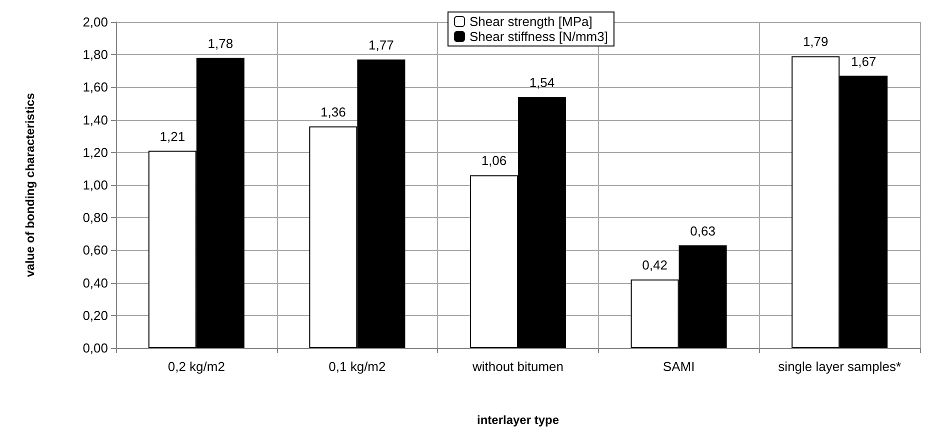 This screenshot has height=448, width=940. Describe the element at coordinates (517, 366) in the screenshot. I see `x-tick-label: without bitumen` at that location.